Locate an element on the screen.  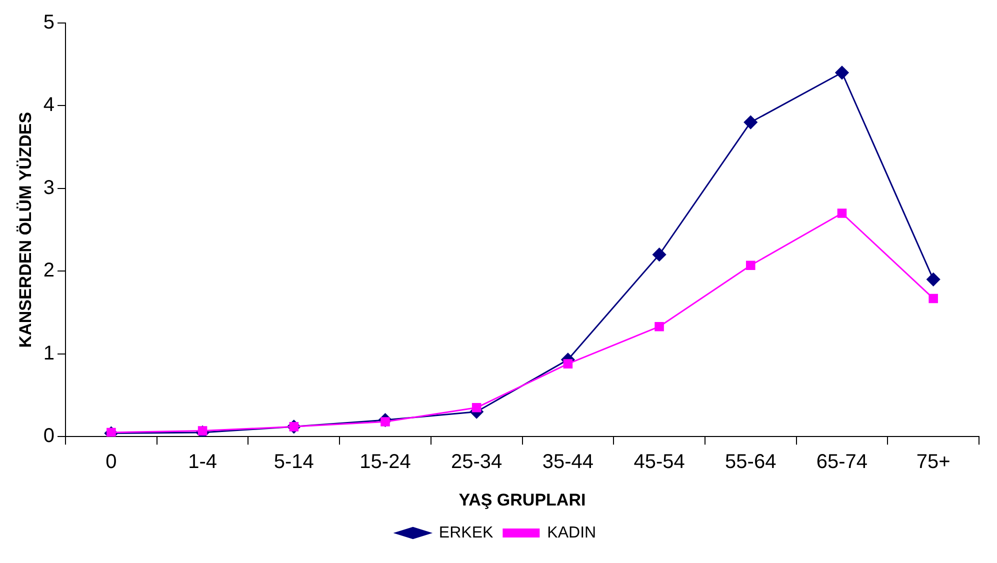
legend-label: KADIN is located at coordinates (571, 533).